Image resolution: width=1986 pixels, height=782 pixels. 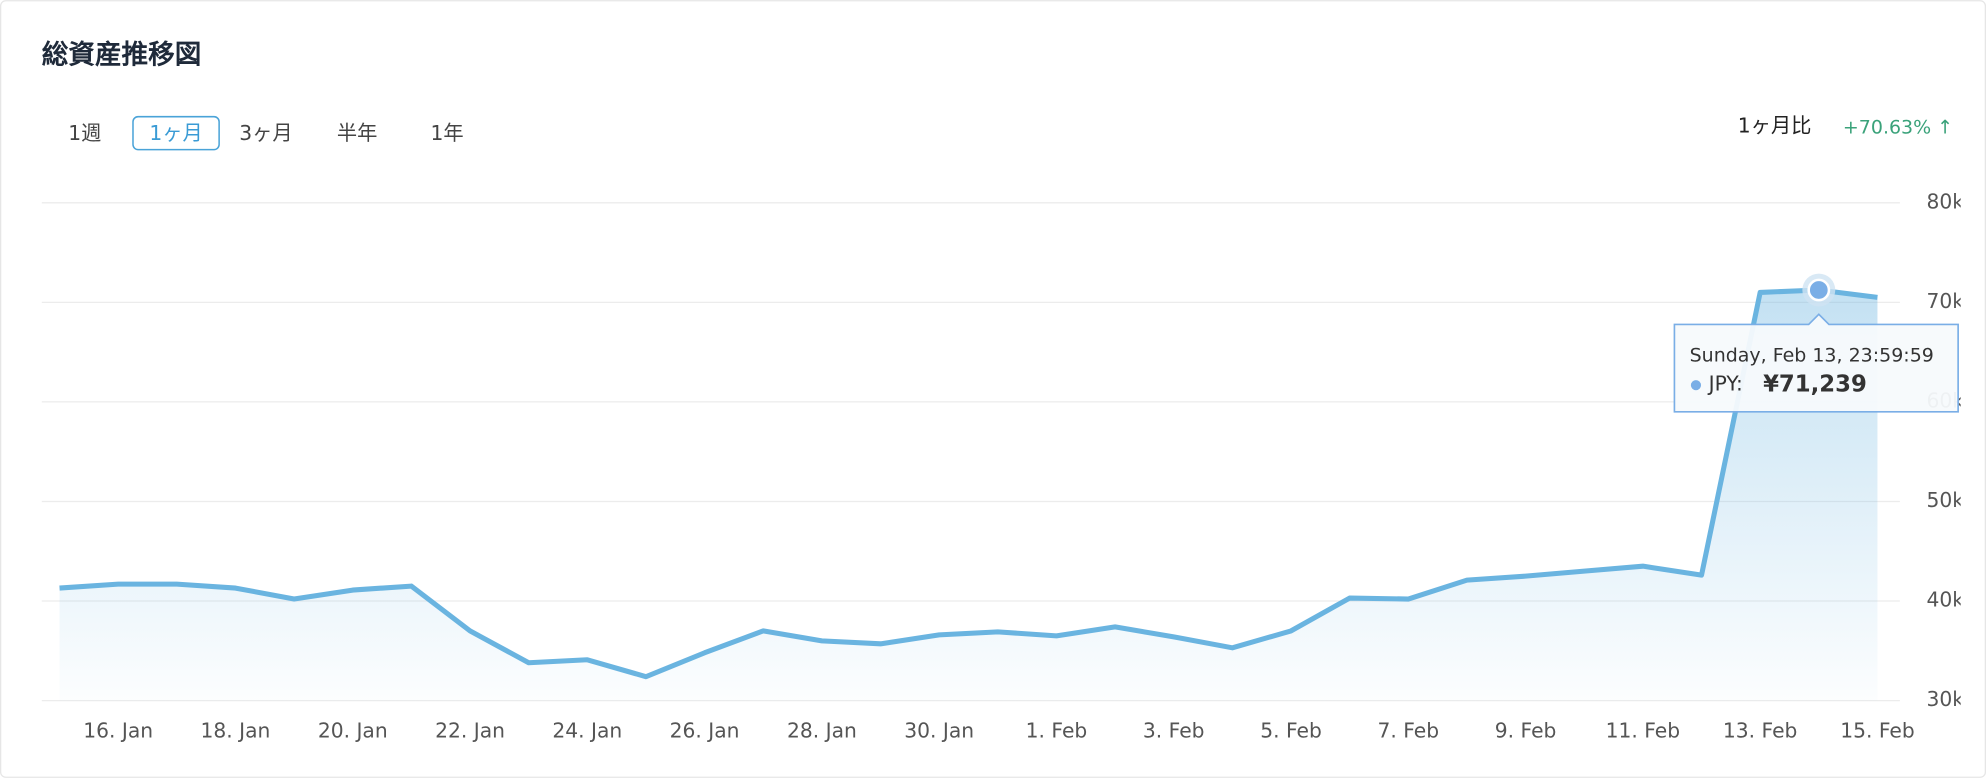 I want to click on x-tick-label: 15. Feb, so click(x=1877, y=731).